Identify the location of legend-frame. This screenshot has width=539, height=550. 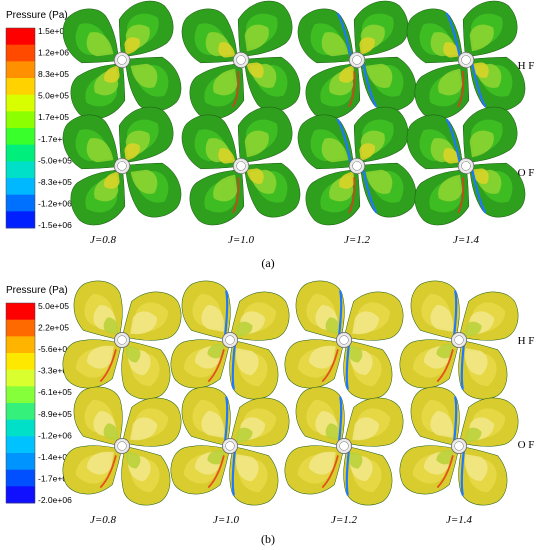
(20, 403).